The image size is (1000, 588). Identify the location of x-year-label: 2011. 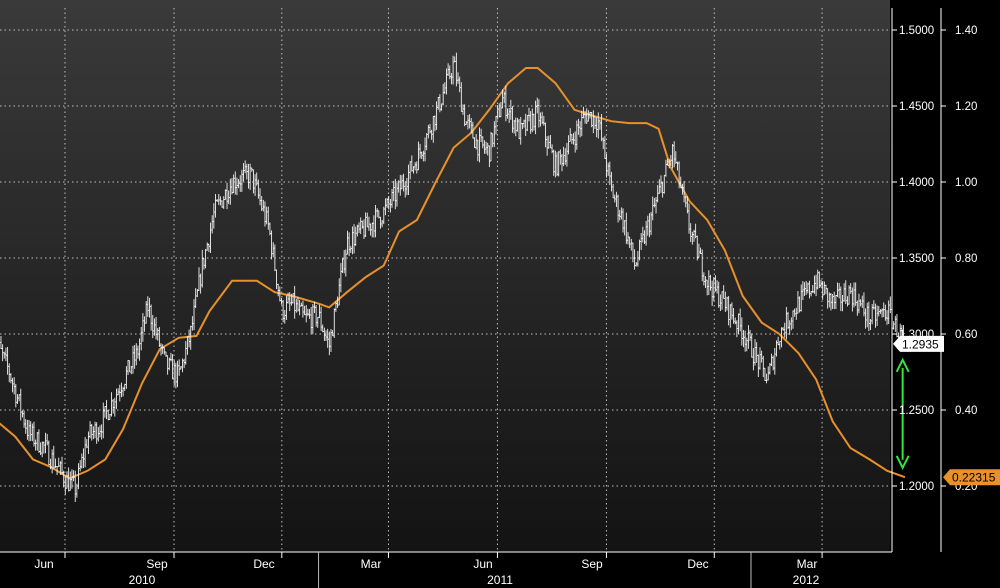
(500, 580).